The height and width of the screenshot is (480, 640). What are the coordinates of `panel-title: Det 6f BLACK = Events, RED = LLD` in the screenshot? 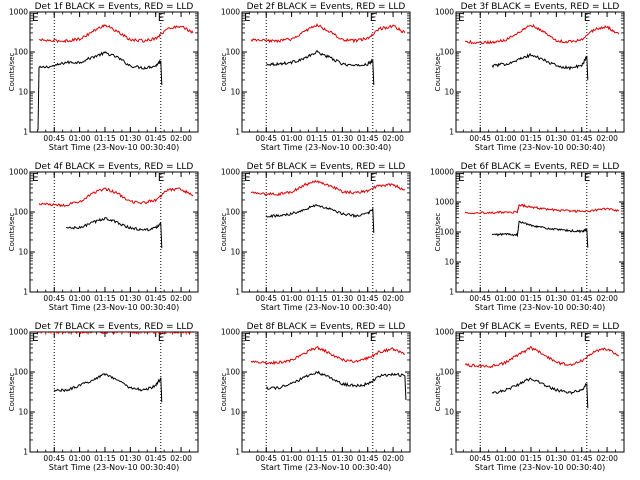 It's located at (540, 167).